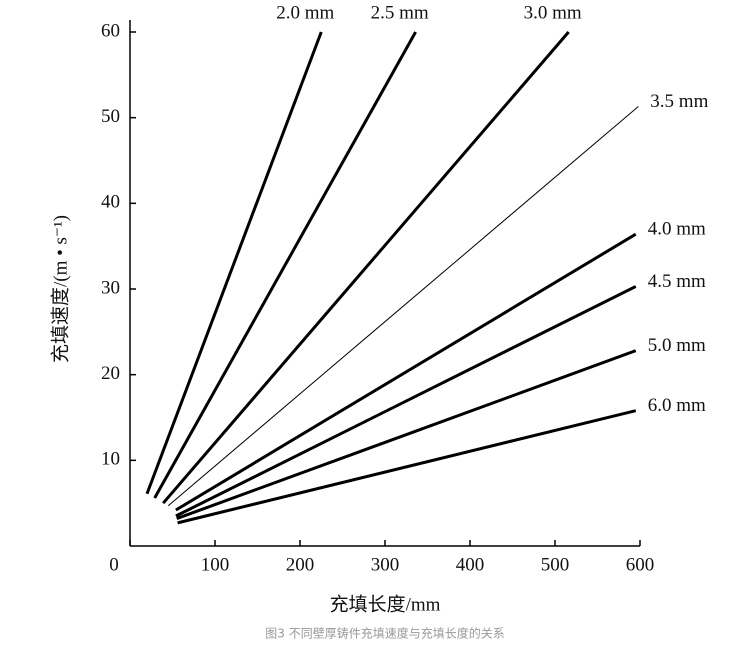 This screenshot has width=744, height=657. What do you see at coordinates (470, 564) in the screenshot?
I see `x-tick-label: 400` at bounding box center [470, 564].